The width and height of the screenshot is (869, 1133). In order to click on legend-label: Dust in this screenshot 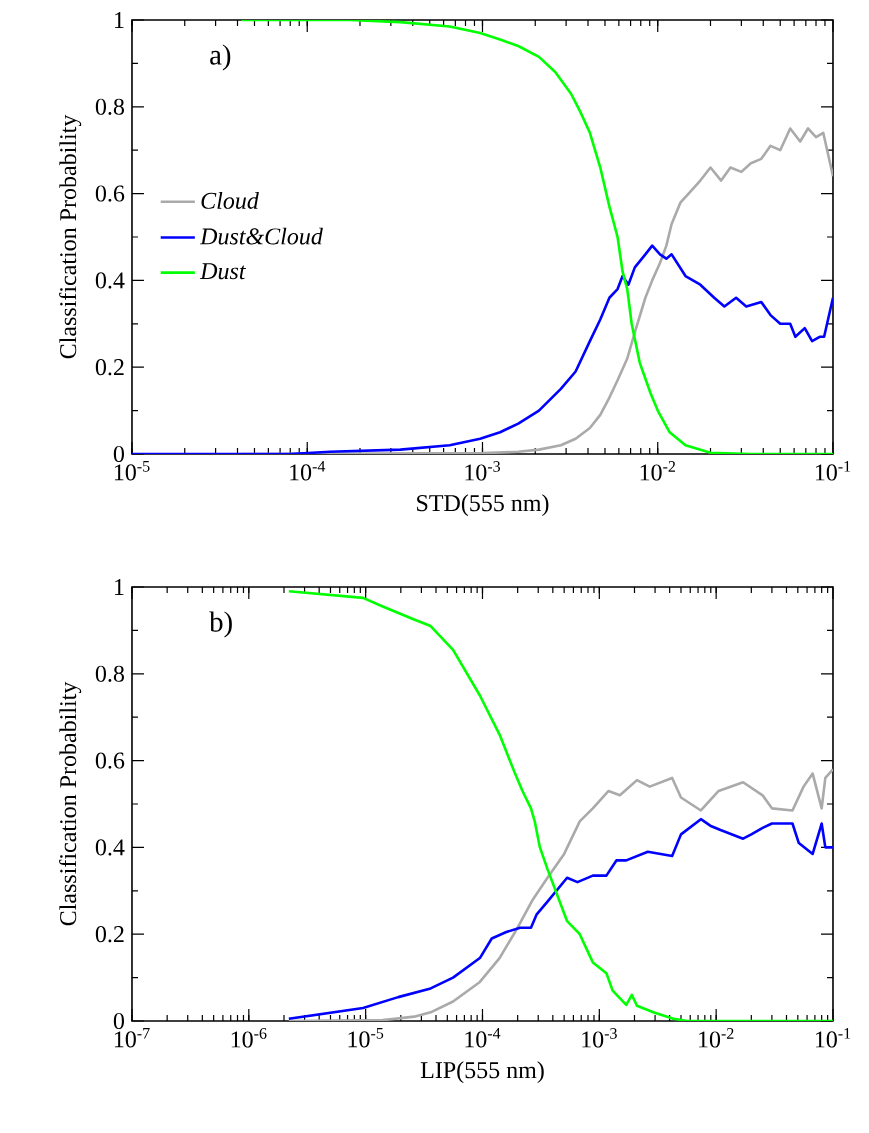, I will do `click(222, 271)`.